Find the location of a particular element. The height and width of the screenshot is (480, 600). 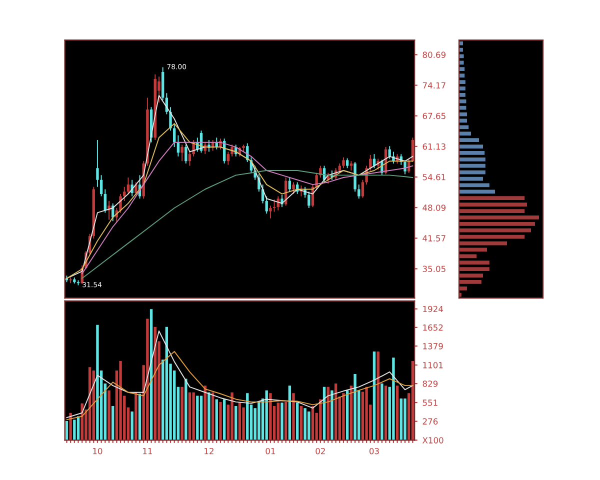

x-tick-label: 11 is located at coordinates (147, 451).